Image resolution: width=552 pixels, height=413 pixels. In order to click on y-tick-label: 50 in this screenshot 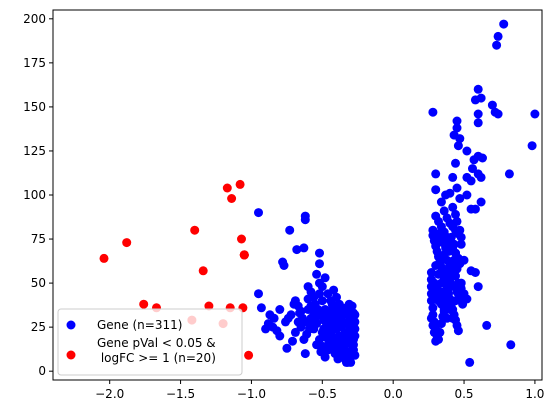, I will do `click(38, 283)`.